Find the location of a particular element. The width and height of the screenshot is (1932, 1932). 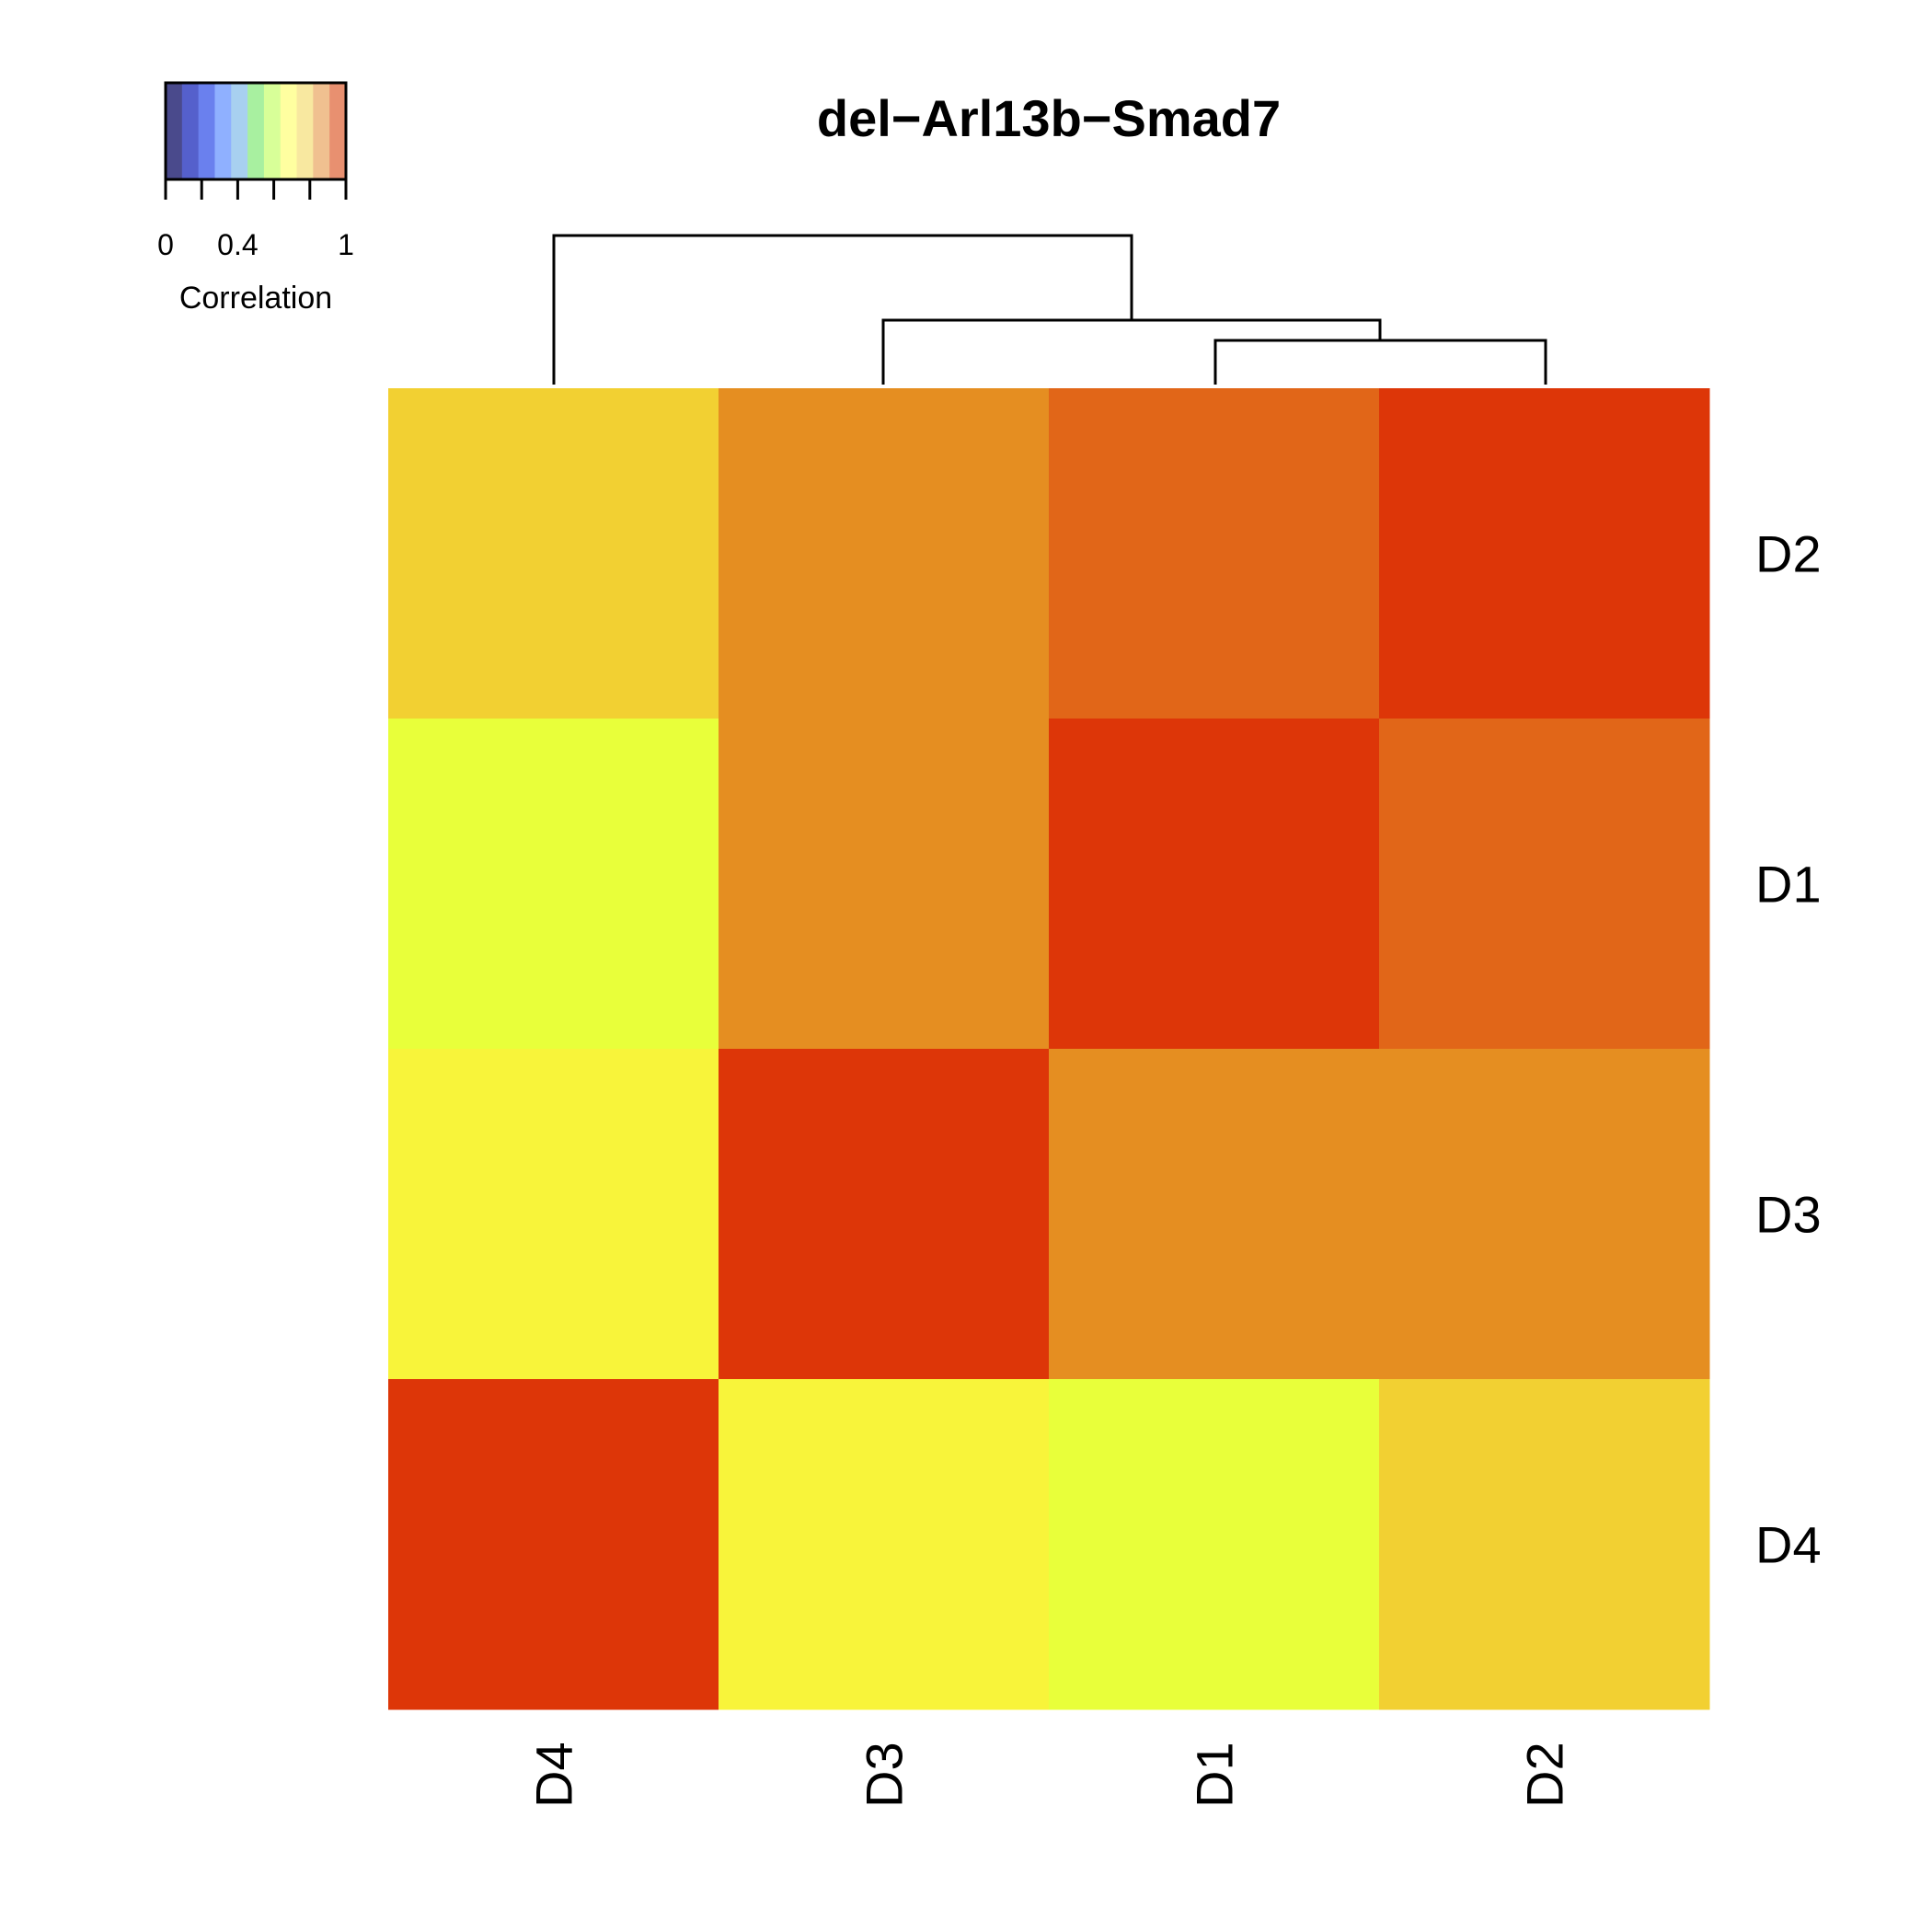

row-label-d3: D3 is located at coordinates (1788, 1215).